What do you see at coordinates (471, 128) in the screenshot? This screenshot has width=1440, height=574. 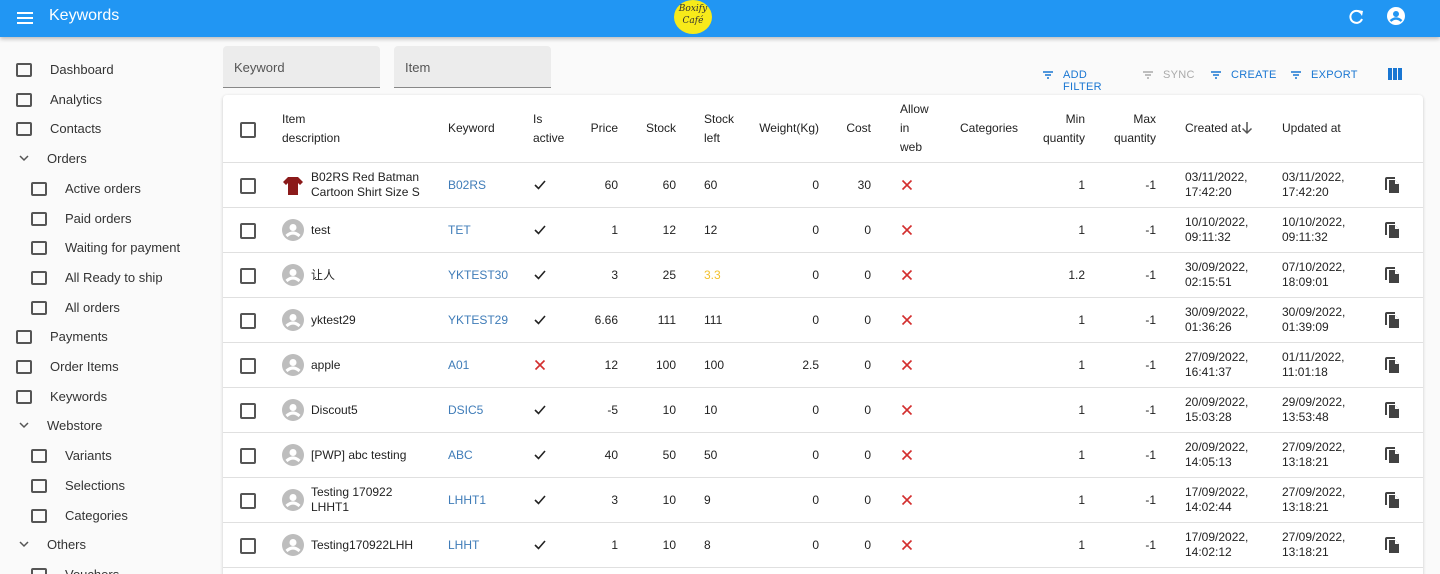 I see `header-label: Keyword` at bounding box center [471, 128].